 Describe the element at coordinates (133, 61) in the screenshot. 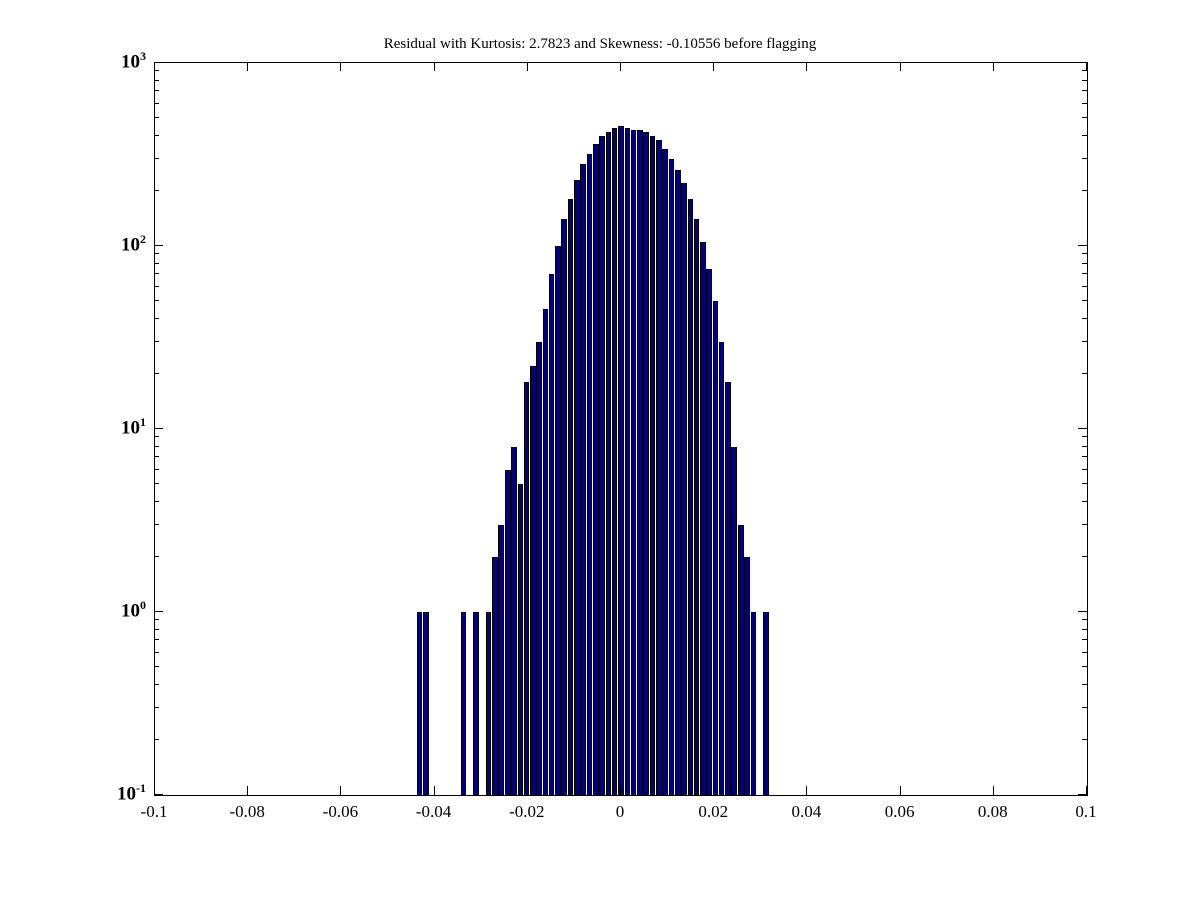

I see `y-axis-tick-label: 10³` at that location.